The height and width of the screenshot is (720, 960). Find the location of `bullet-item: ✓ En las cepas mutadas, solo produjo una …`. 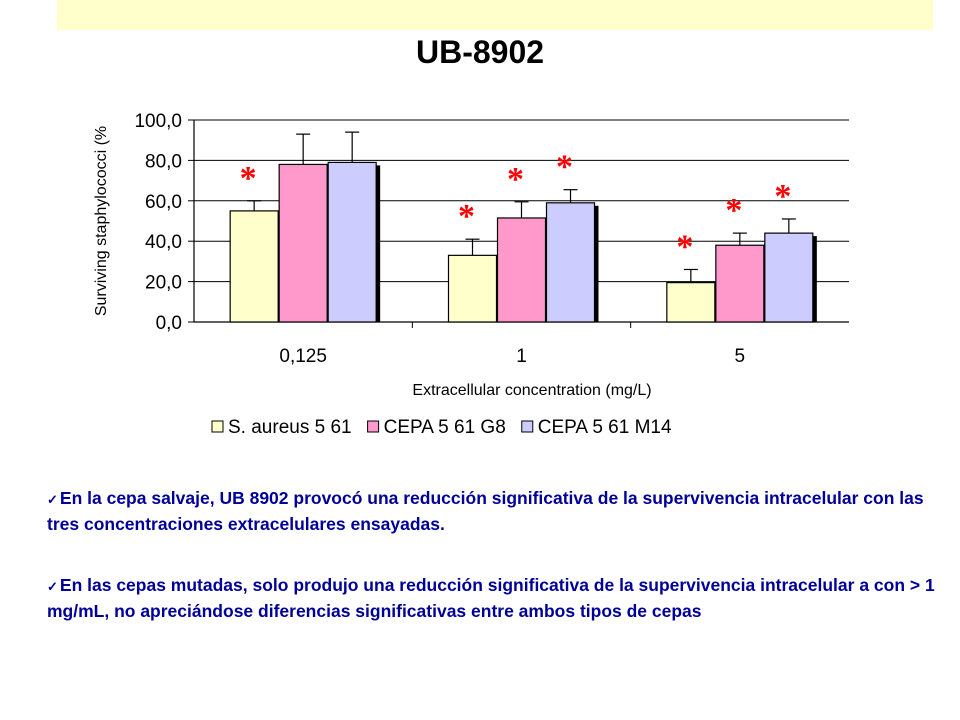

bullet-item: ✓ En las cepas mutadas, solo produjo una … is located at coordinates (492, 598).